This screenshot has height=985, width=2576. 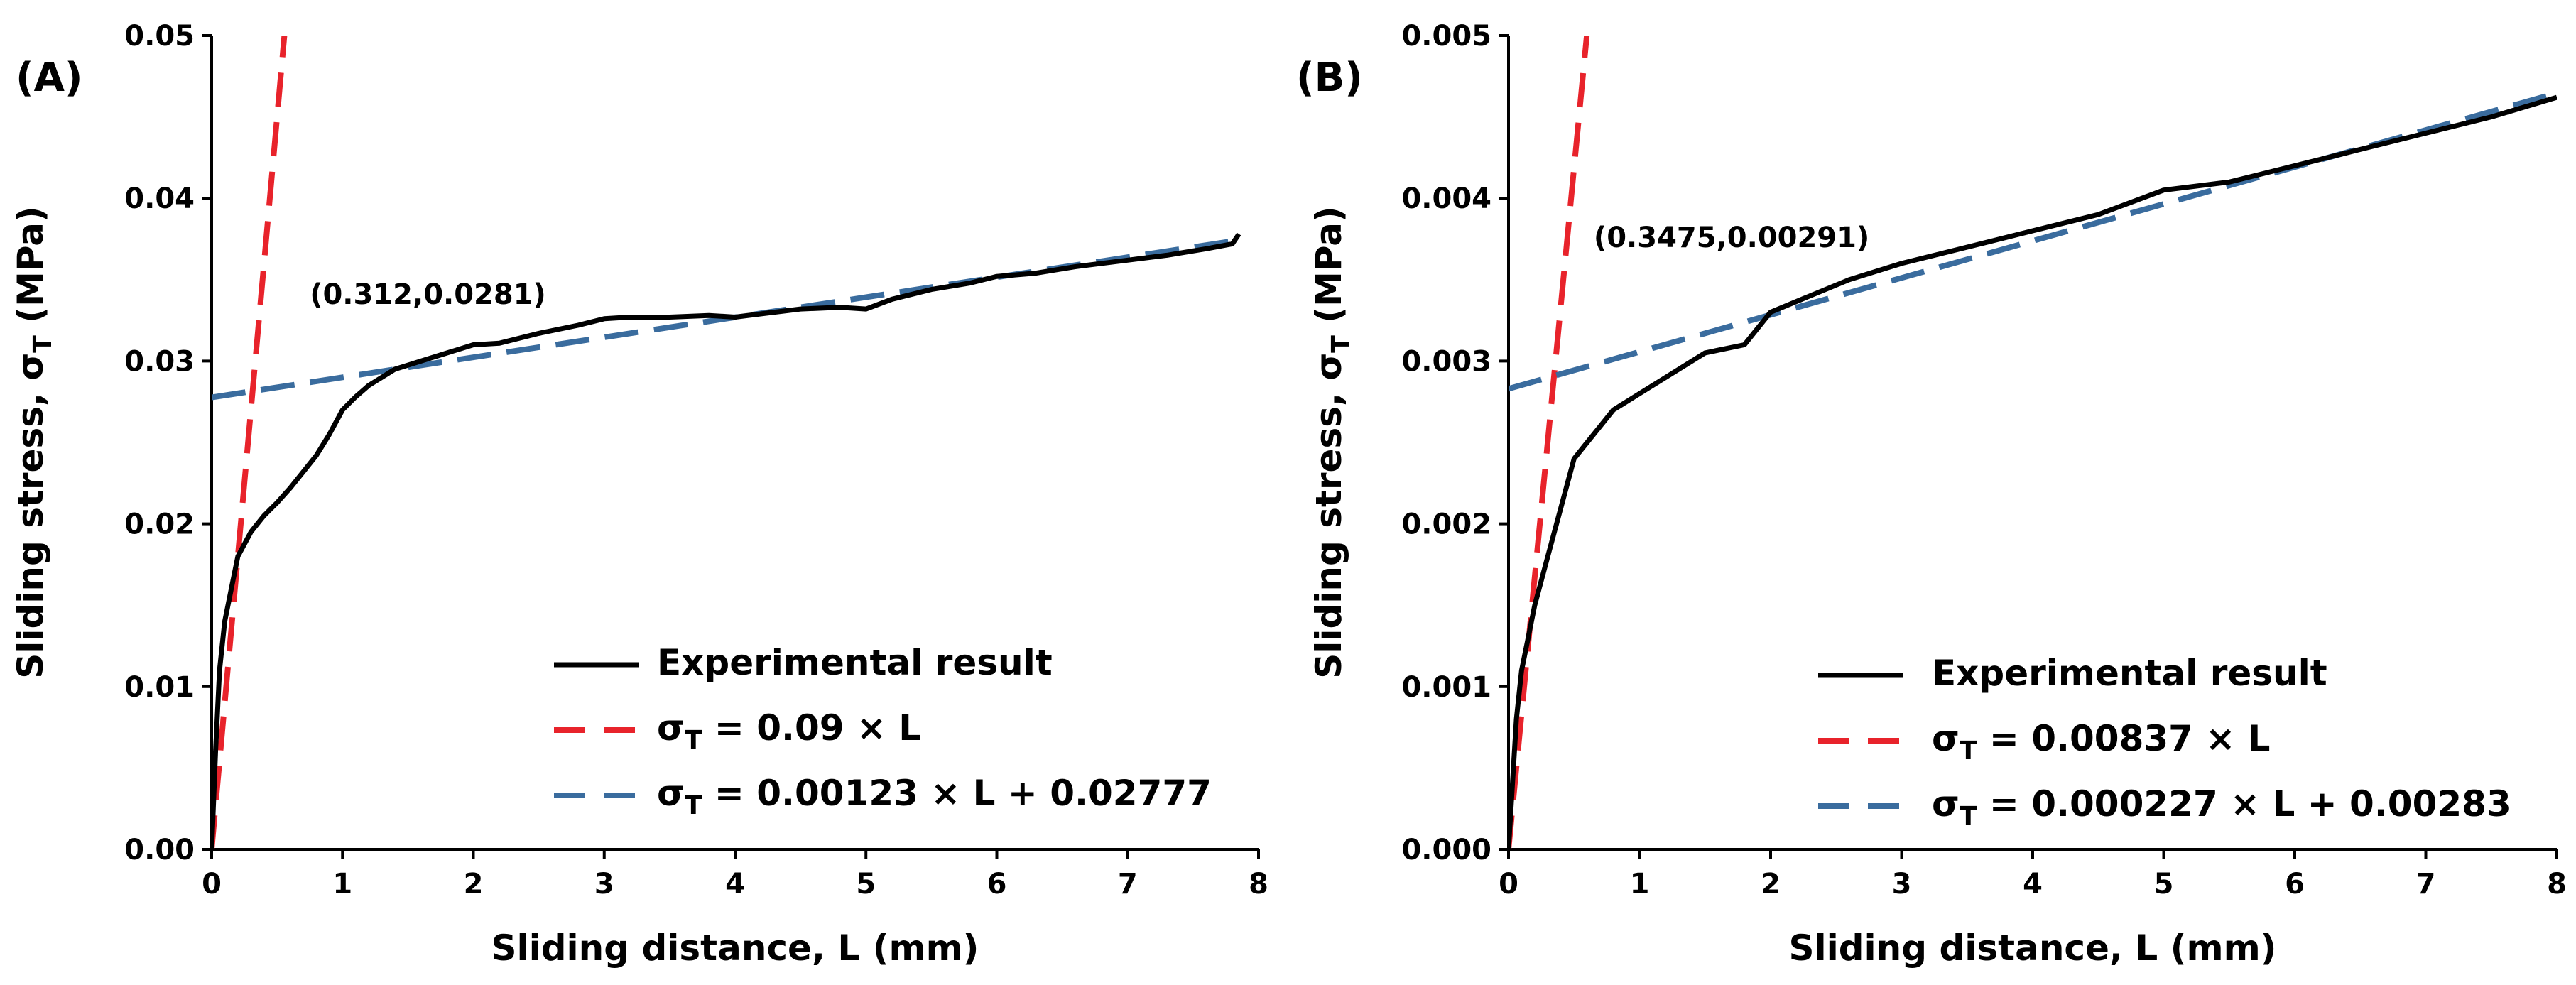 What do you see at coordinates (49, 78) in the screenshot?
I see `panel-label: (A)` at bounding box center [49, 78].